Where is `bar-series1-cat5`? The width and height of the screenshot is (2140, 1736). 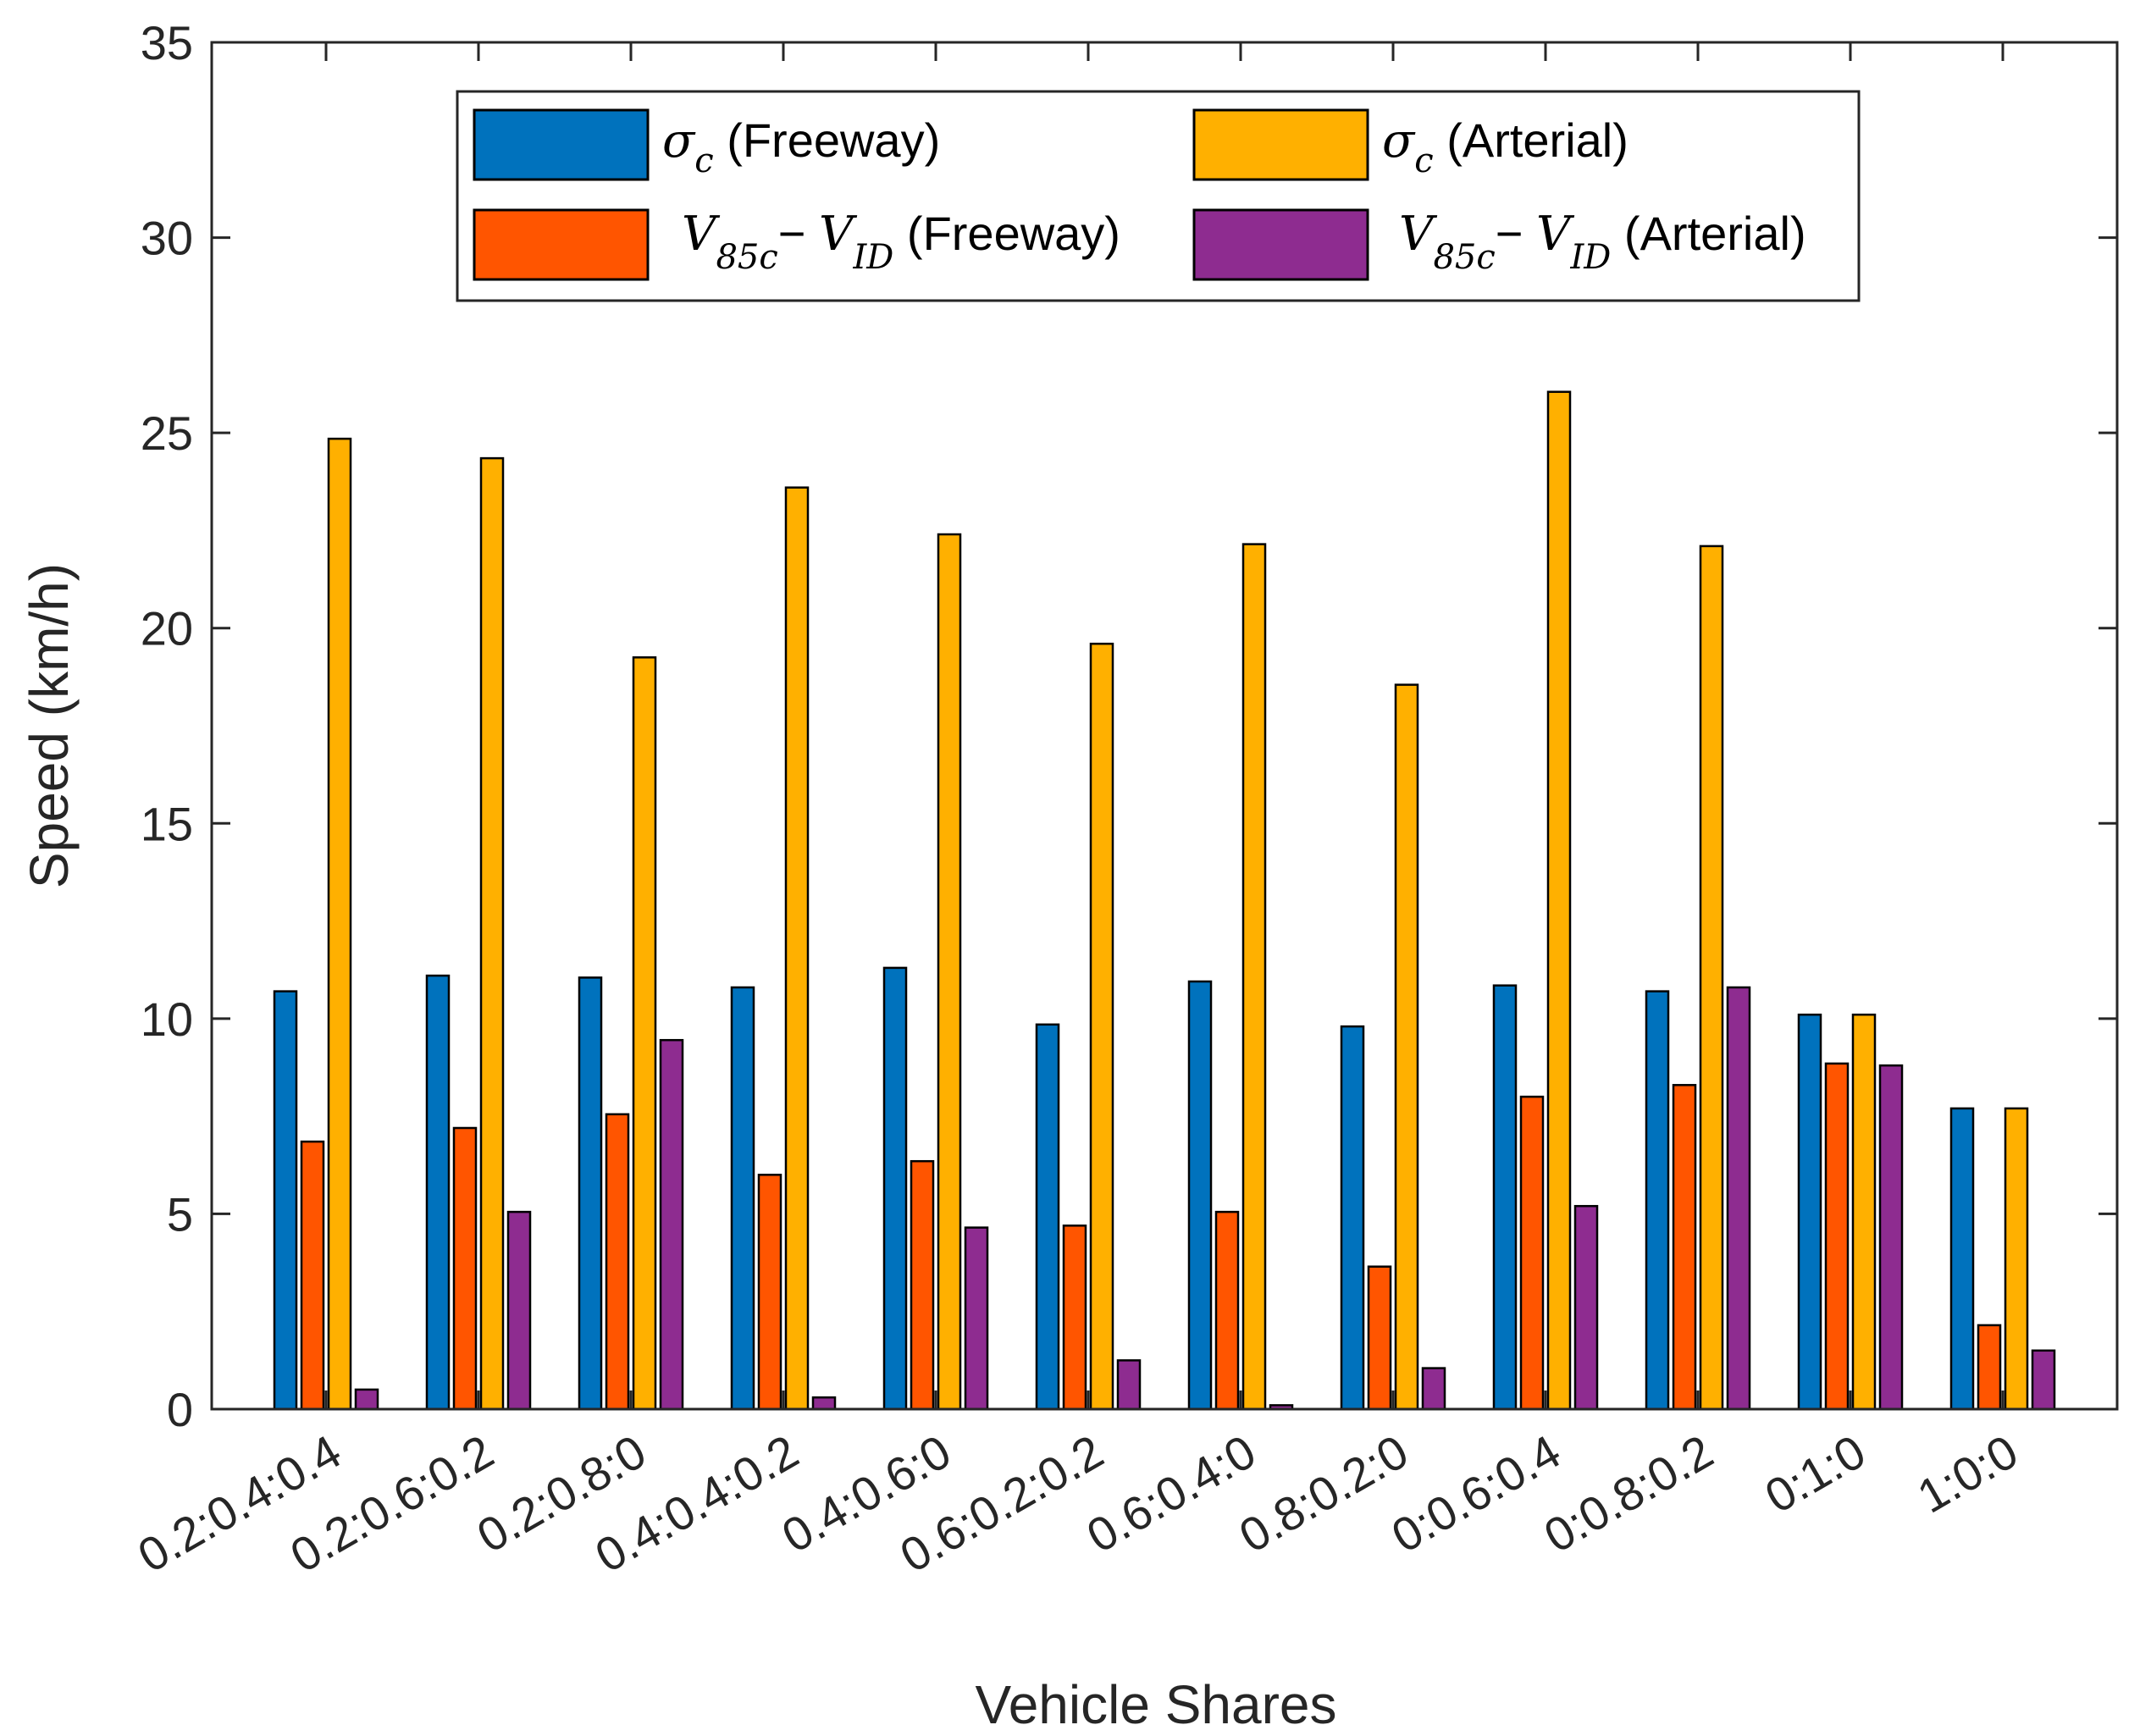
bar-series1-cat5 is located at coordinates (1074, 1318).